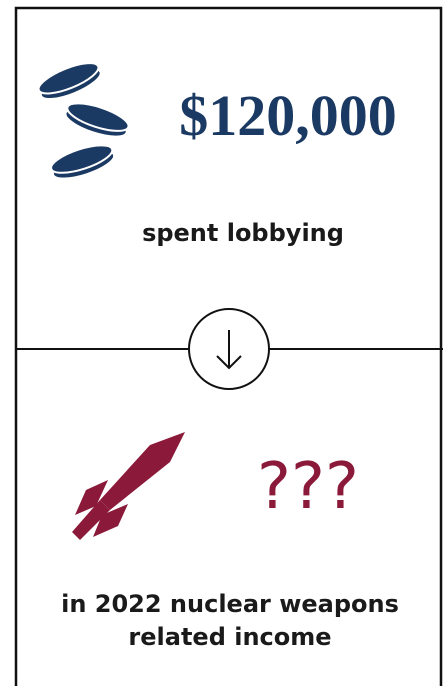 This screenshot has height=686, width=443. Describe the element at coordinates (229, 637) in the screenshot. I see `label: related income` at that location.